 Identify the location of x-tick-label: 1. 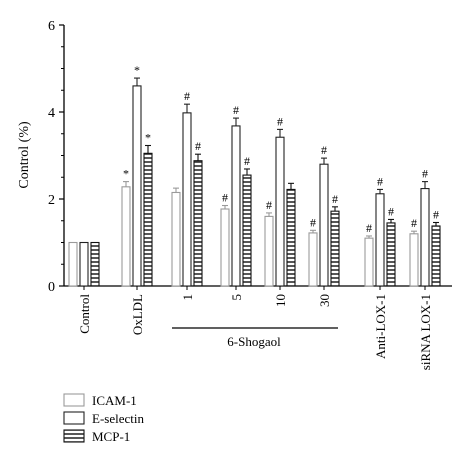
(187, 297).